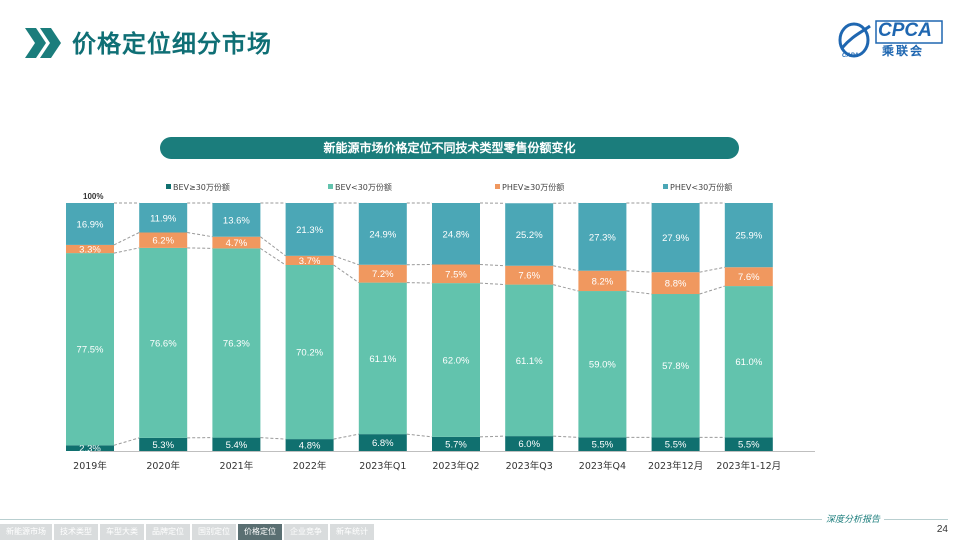 This screenshot has height=540, width=960. Describe the element at coordinates (456, 444) in the screenshot. I see `data-label: 5.7%` at that location.